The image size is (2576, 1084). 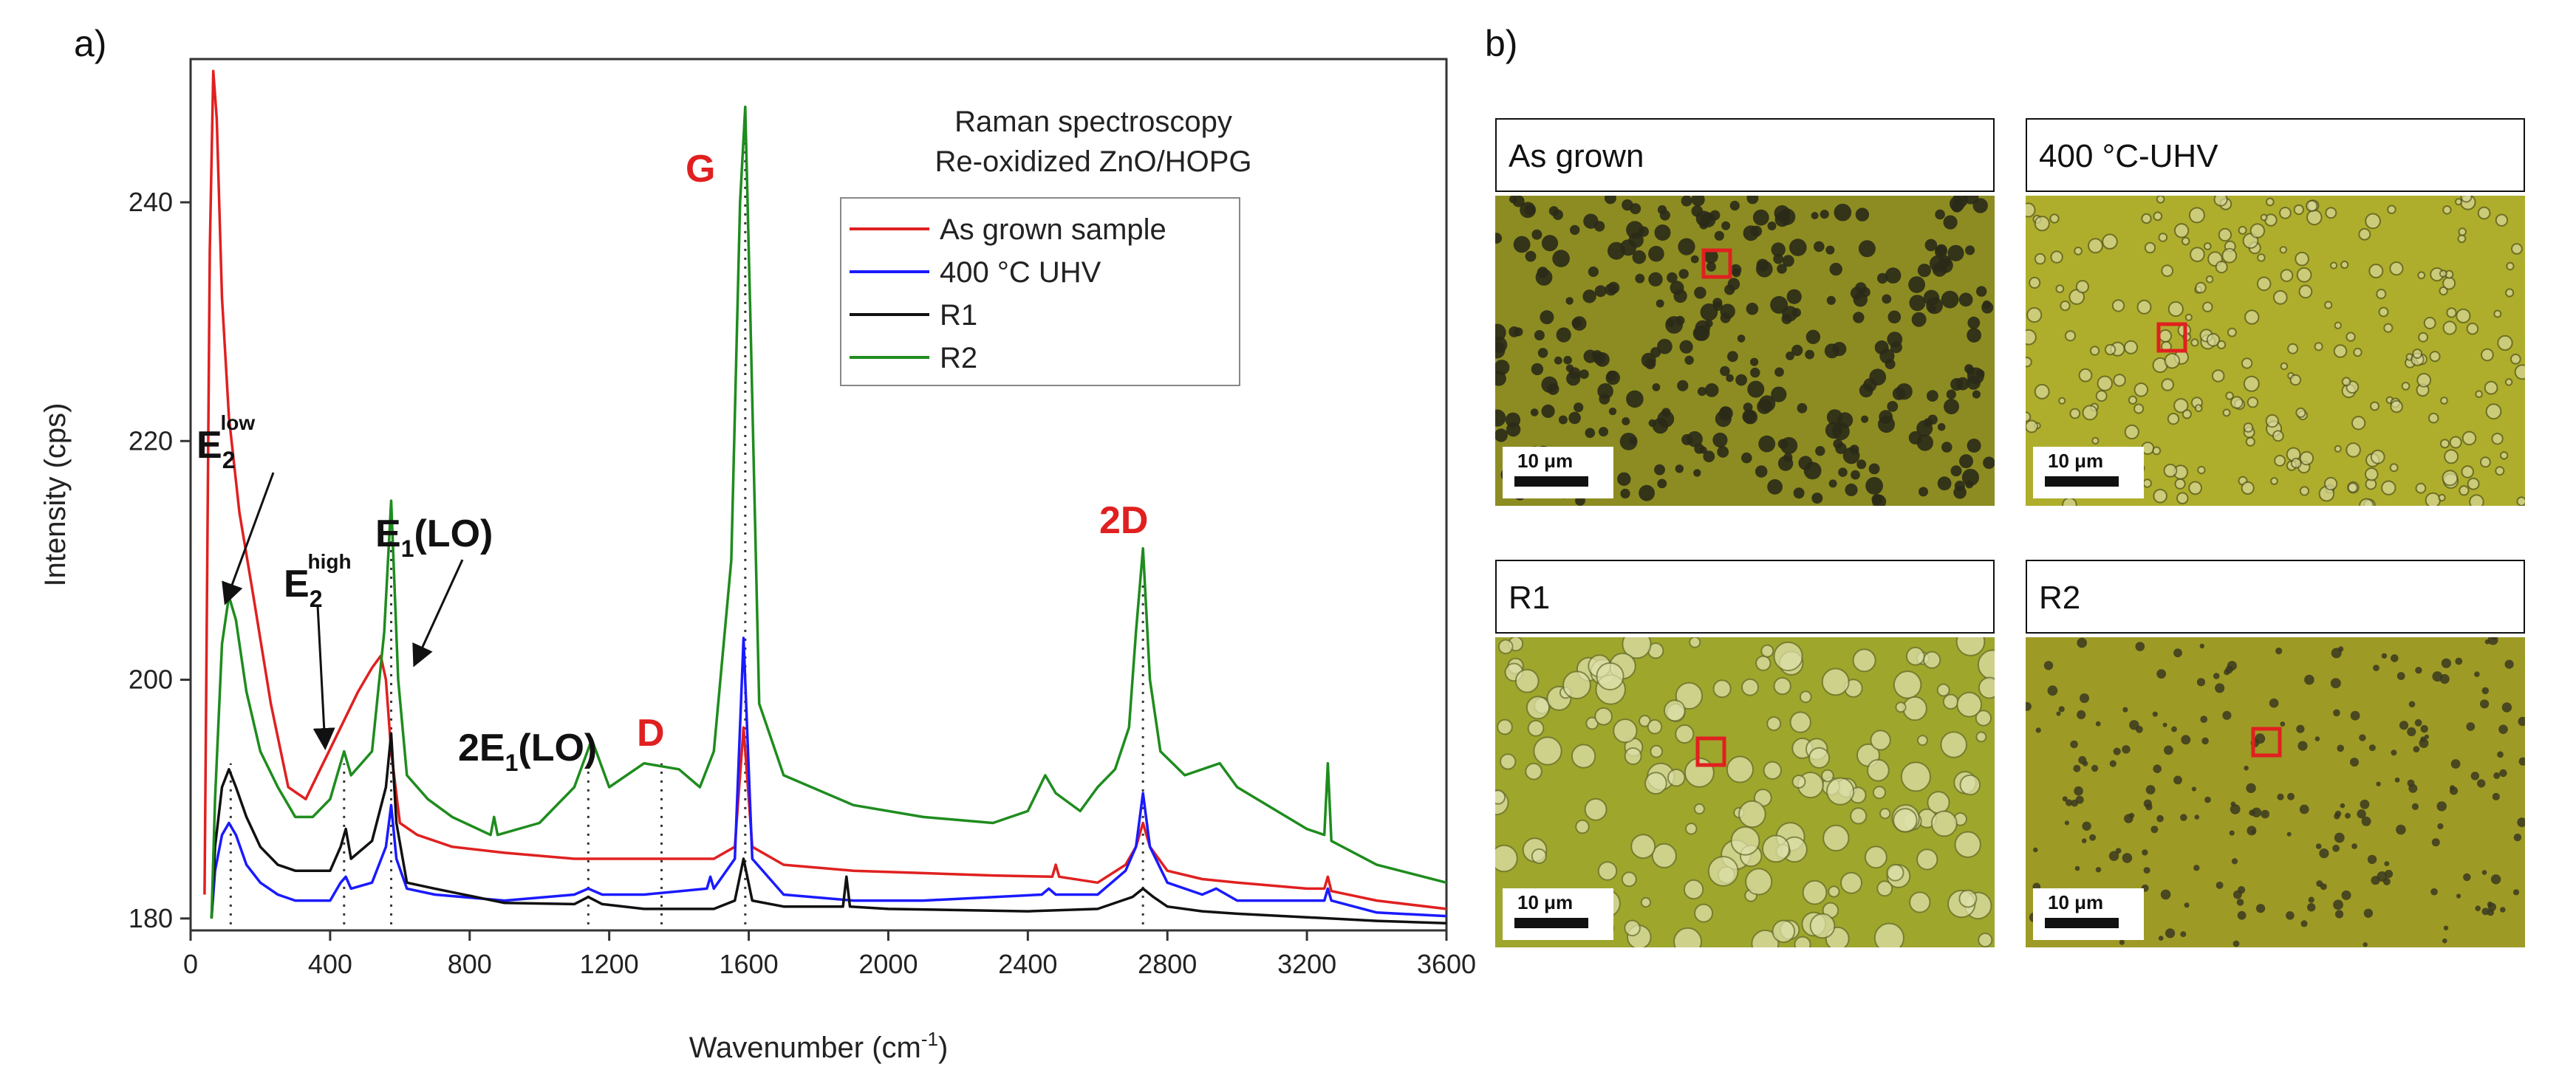 I want to click on micrograph-r2: R2 10 μm, so click(x=2277, y=754).